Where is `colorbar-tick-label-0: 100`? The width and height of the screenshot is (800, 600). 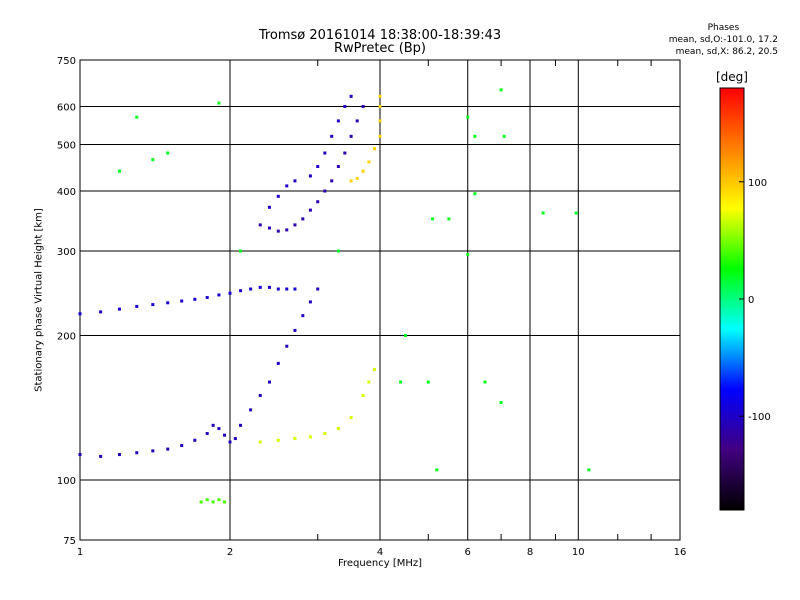
colorbar-tick-label-0: 100 is located at coordinates (757, 183).